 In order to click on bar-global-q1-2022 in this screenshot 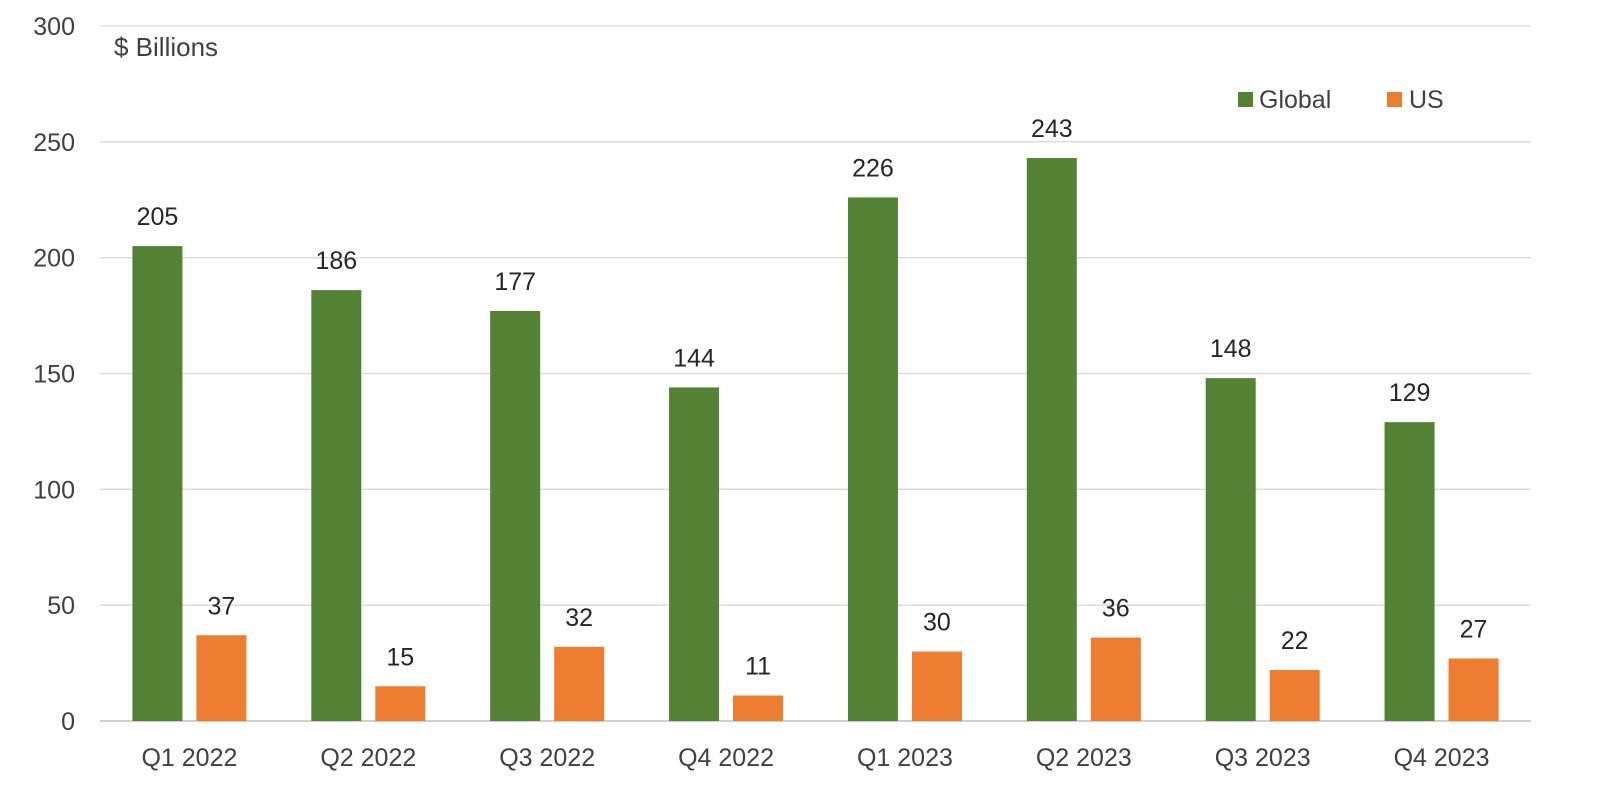, I will do `click(157, 484)`.